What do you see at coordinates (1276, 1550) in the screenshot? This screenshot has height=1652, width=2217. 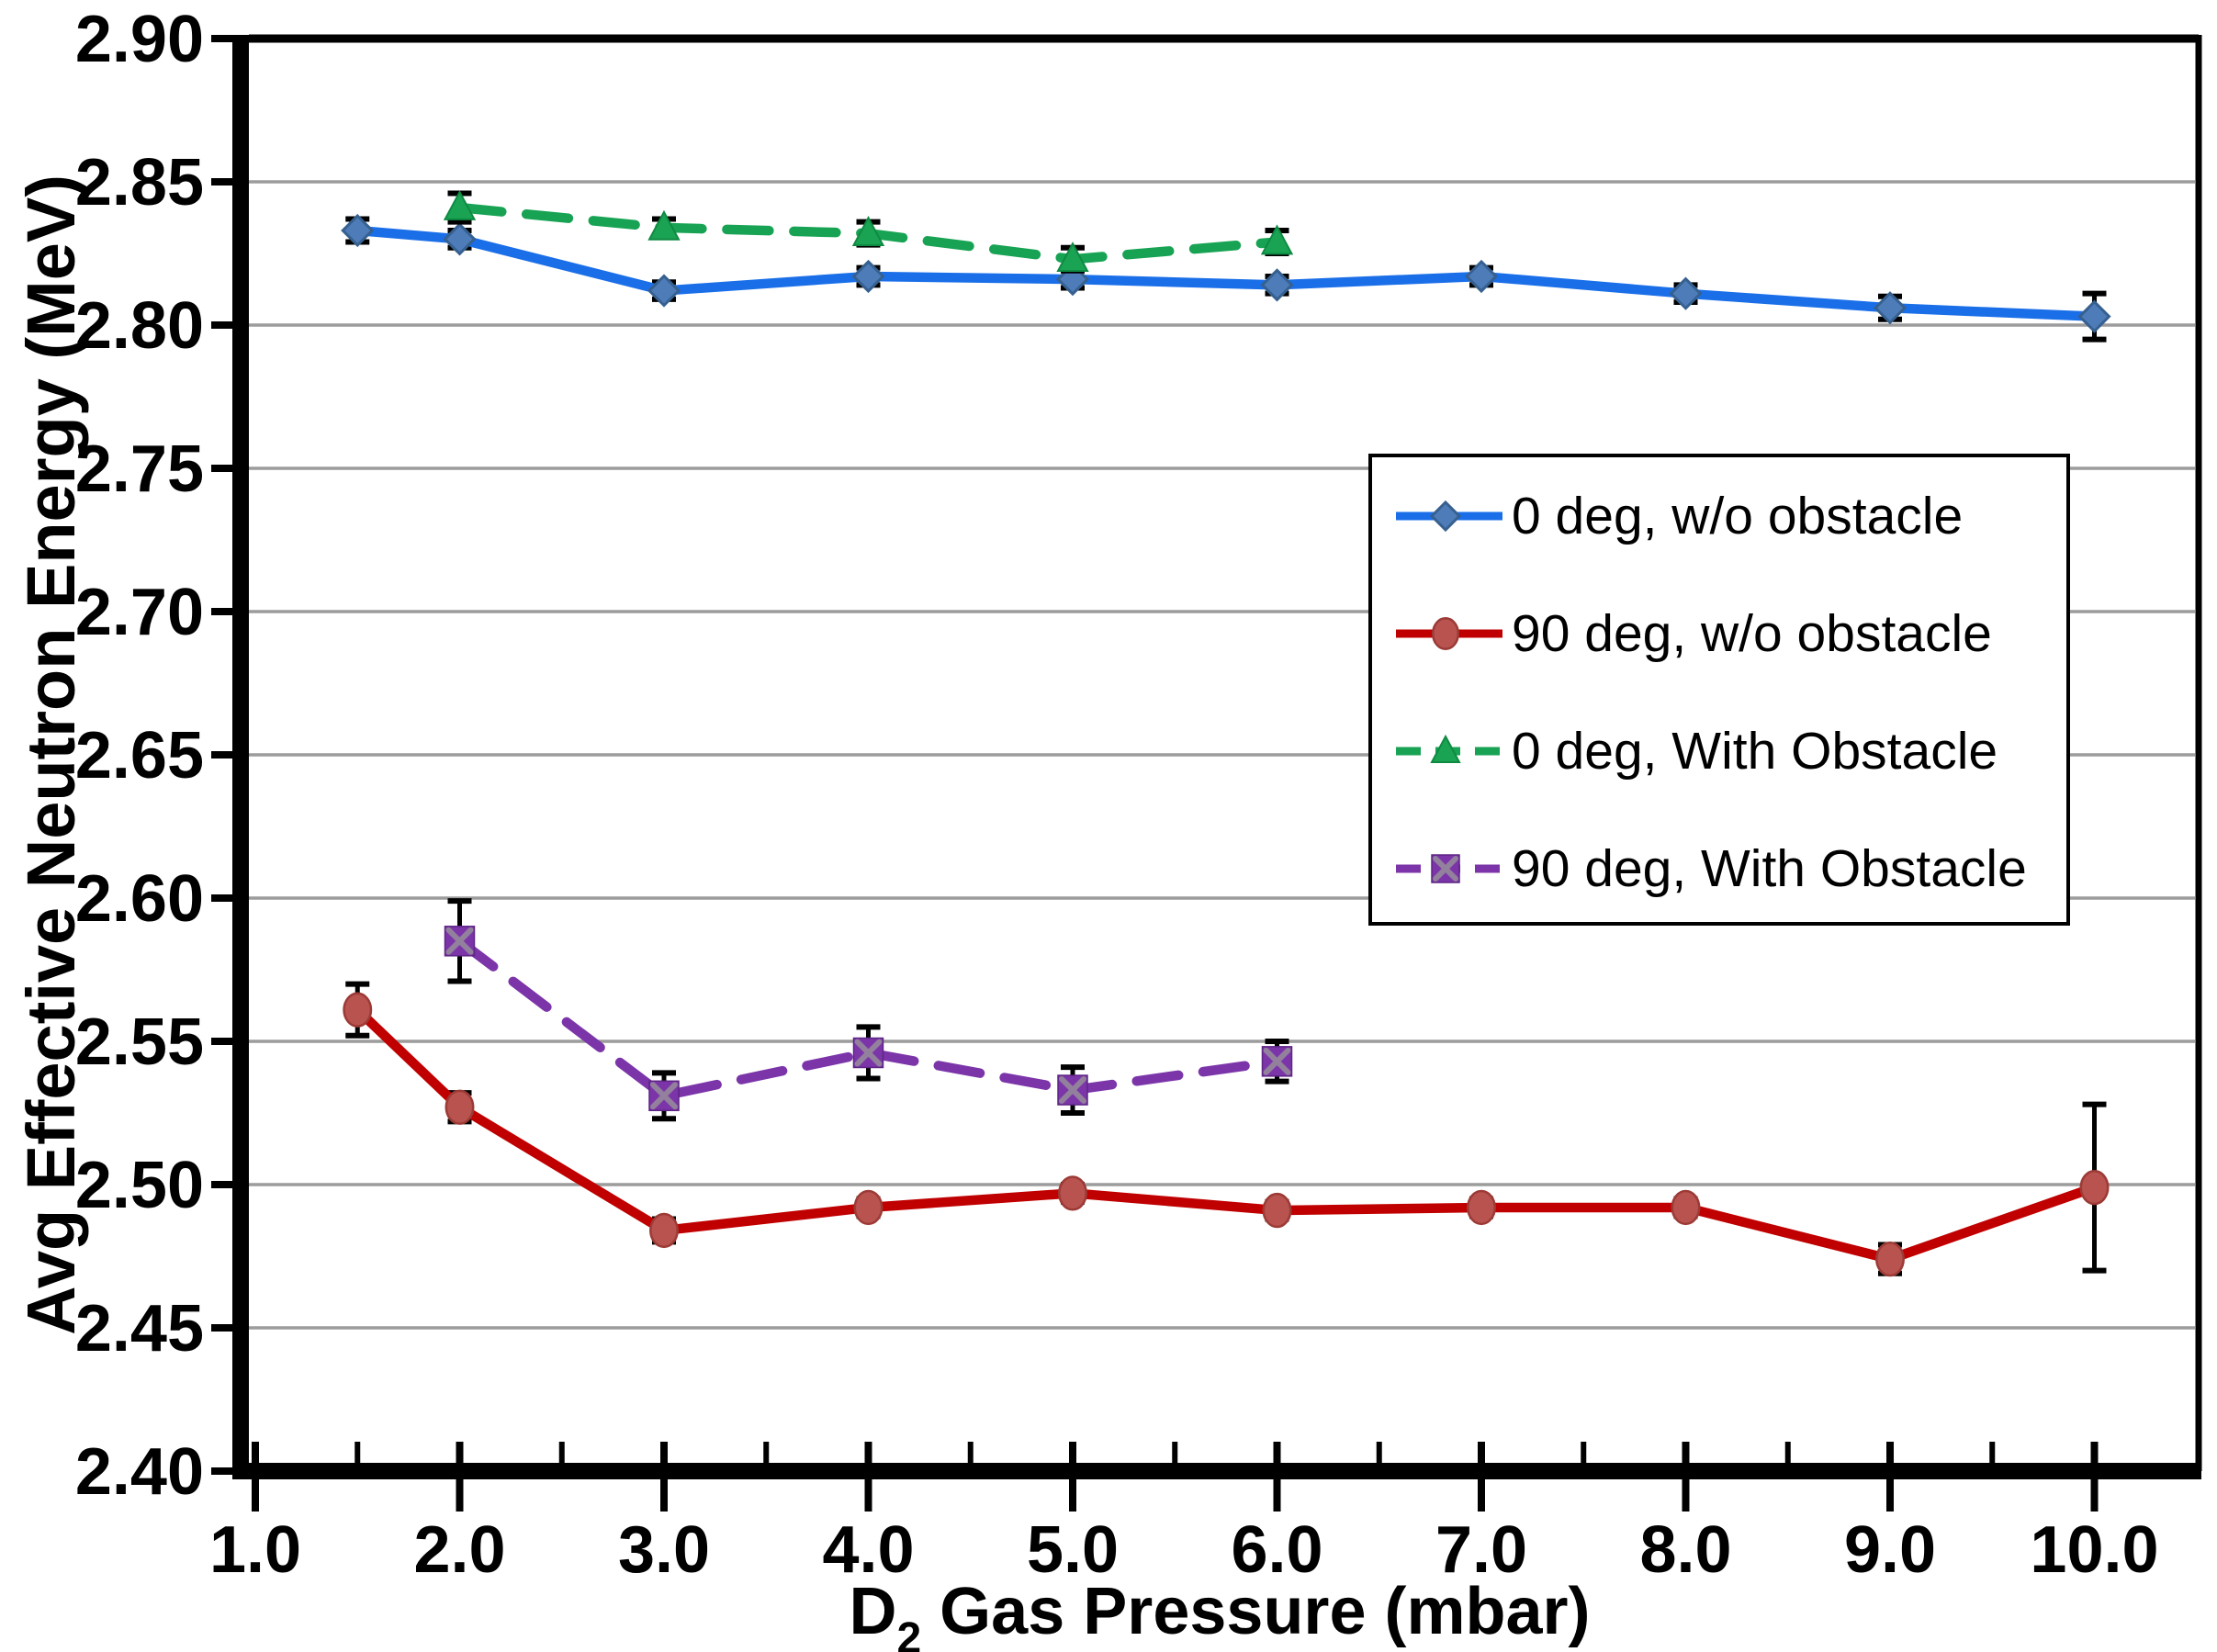 I see `x-tick-label: 6.0` at bounding box center [1276, 1550].